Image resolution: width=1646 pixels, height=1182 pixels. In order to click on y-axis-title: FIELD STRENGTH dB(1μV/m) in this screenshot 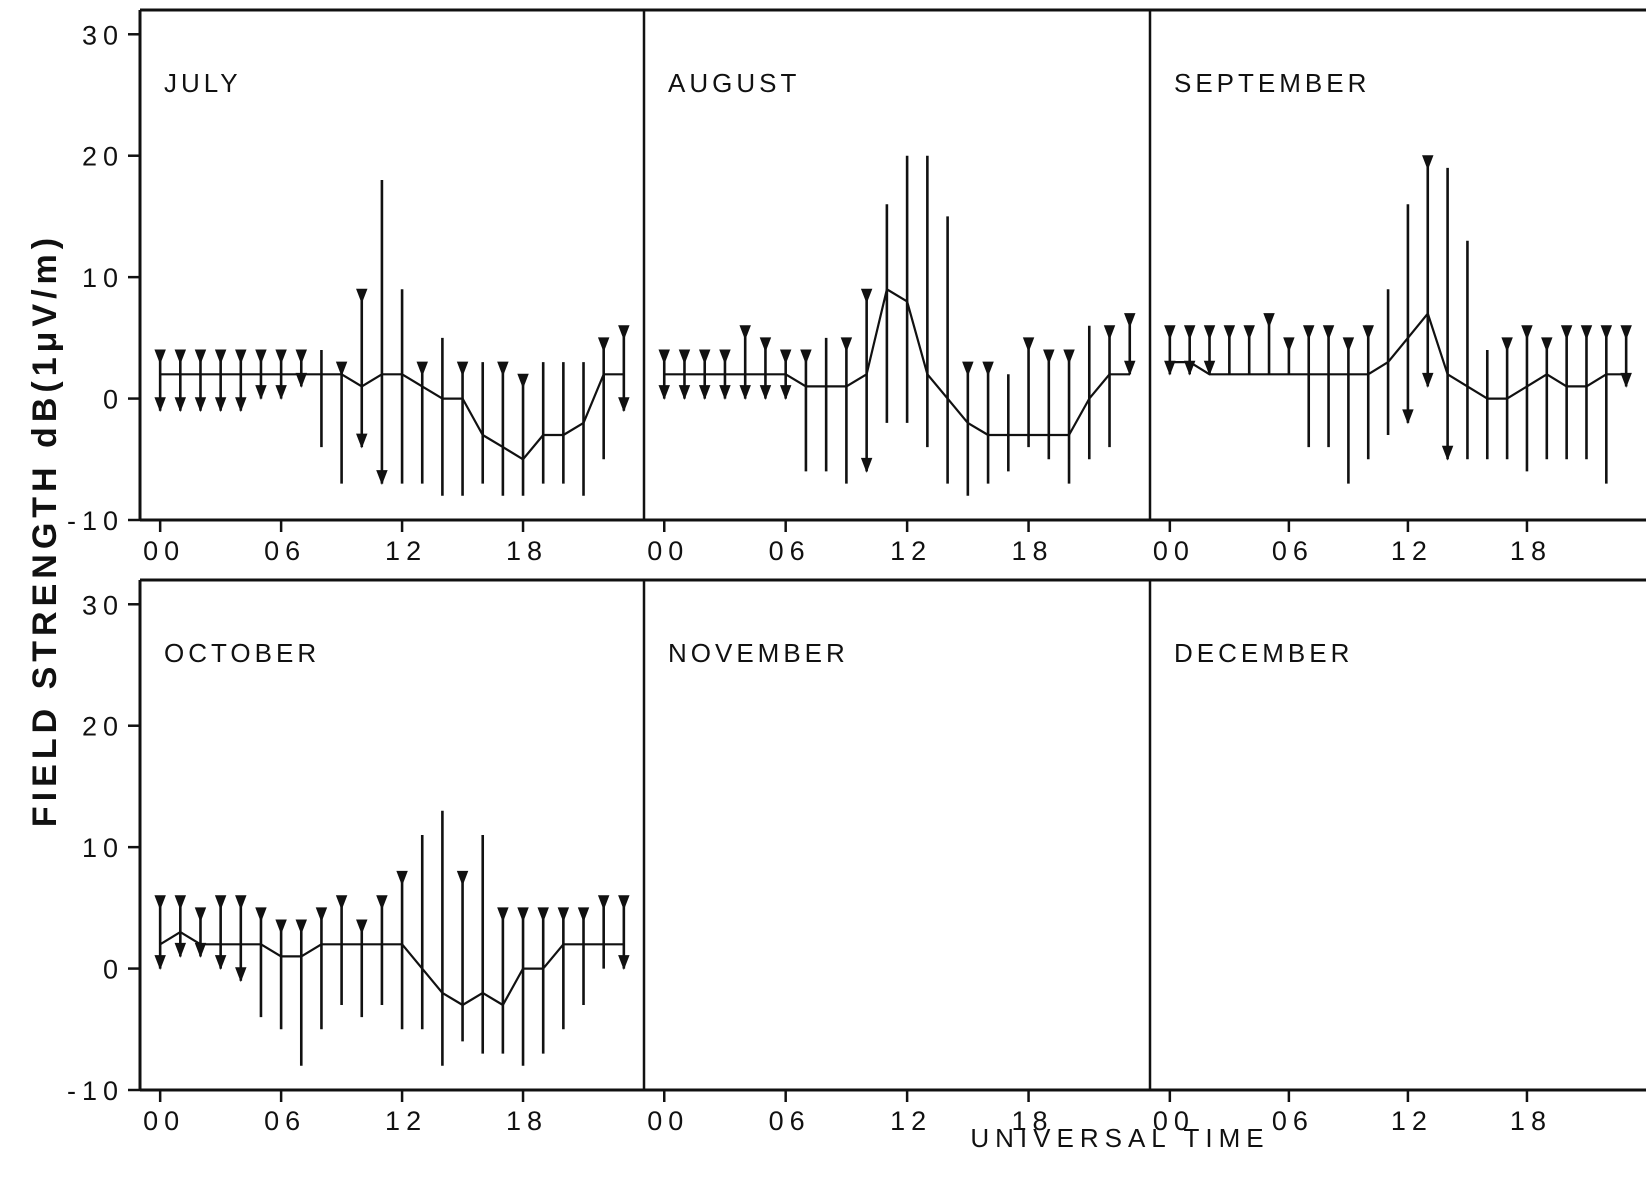, I will do `click(45, 530)`.